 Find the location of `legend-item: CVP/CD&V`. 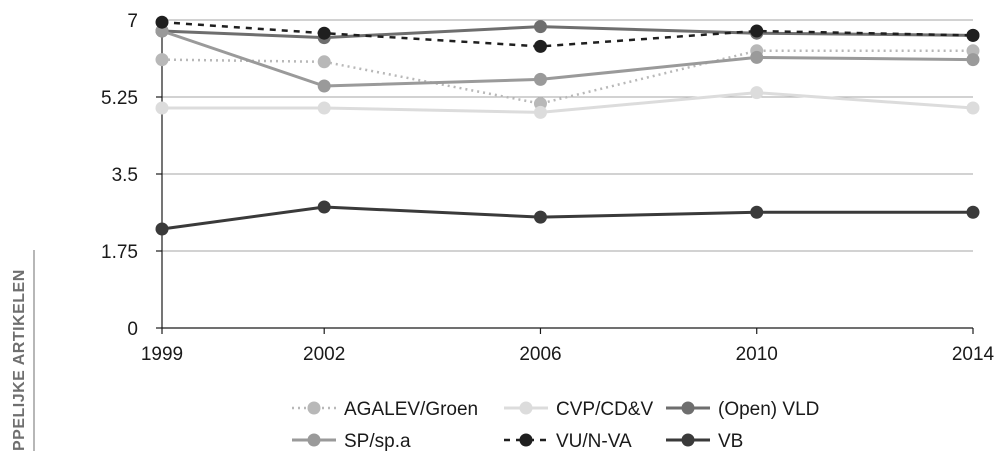

legend-item: CVP/CD&V is located at coordinates (578, 409).